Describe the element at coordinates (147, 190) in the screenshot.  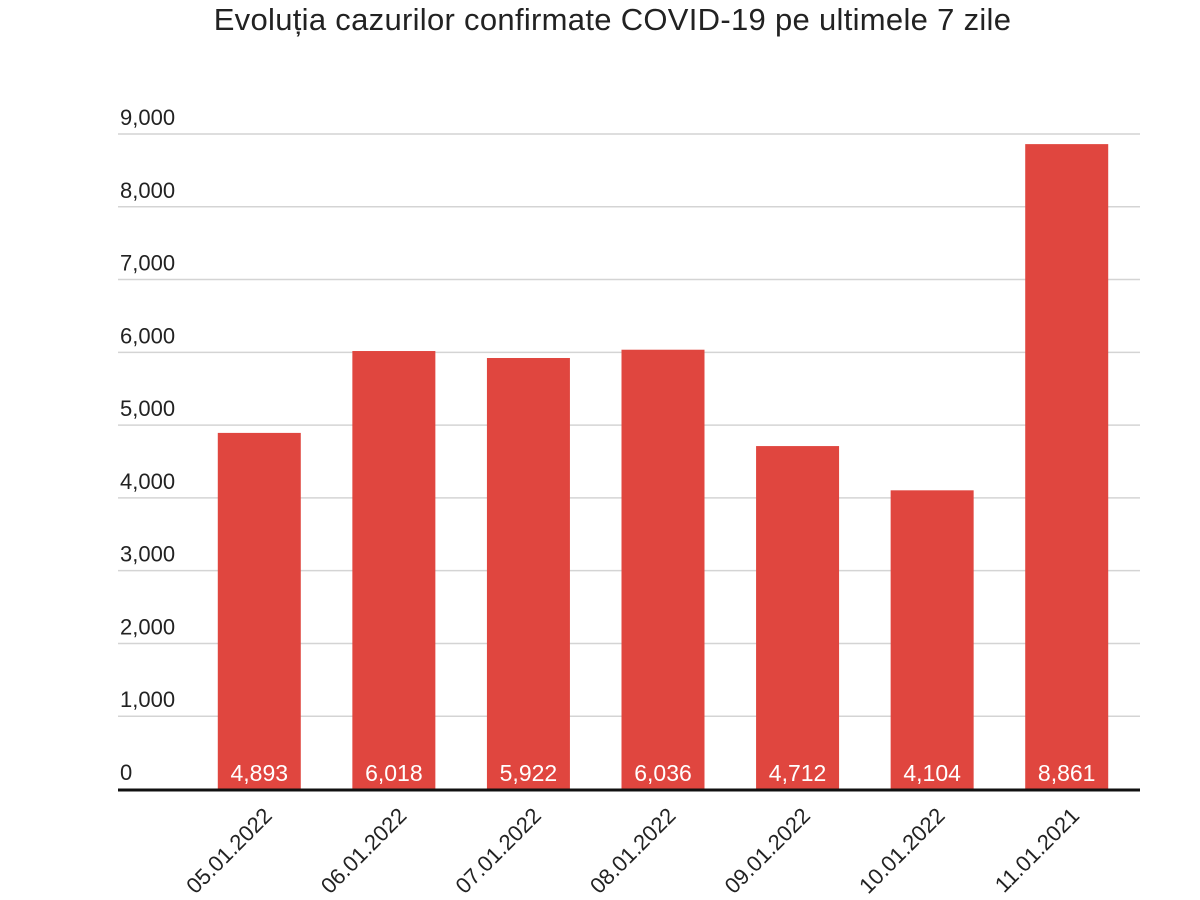
I see `y-tick-label: 8,000` at that location.